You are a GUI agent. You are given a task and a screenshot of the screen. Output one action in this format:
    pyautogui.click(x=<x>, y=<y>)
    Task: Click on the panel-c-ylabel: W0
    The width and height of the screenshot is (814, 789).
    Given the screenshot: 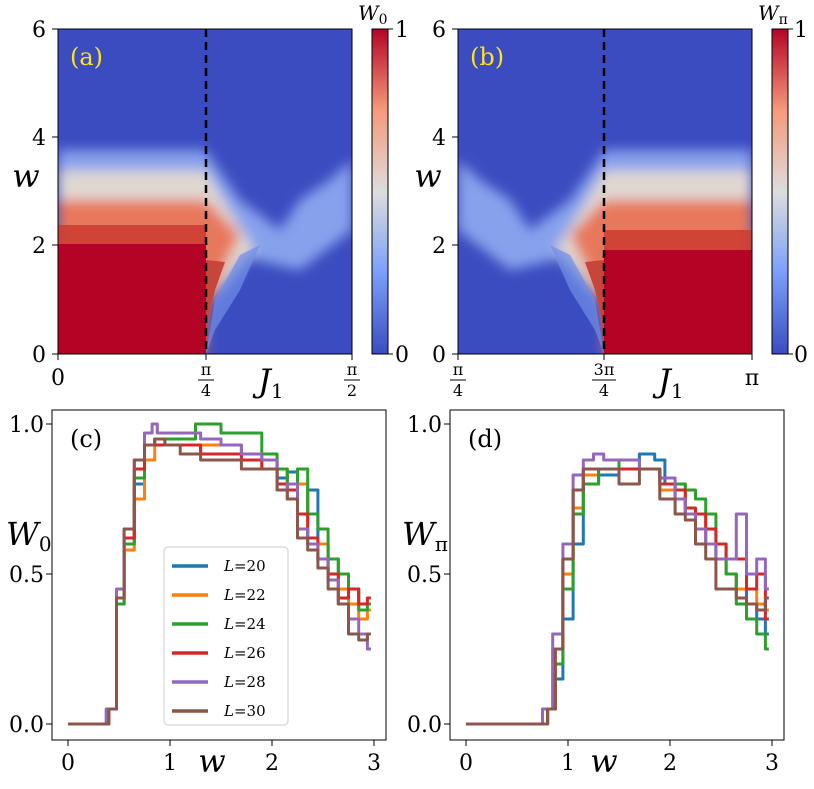 What is the action you would take?
    pyautogui.click(x=29, y=535)
    